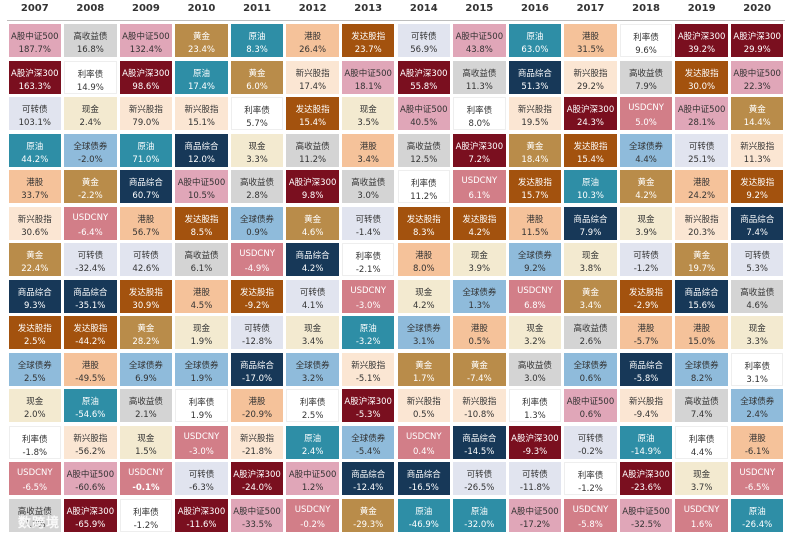 The width and height of the screenshot is (789, 536). I want to click on asset-return: -0.2%, so click(312, 524).